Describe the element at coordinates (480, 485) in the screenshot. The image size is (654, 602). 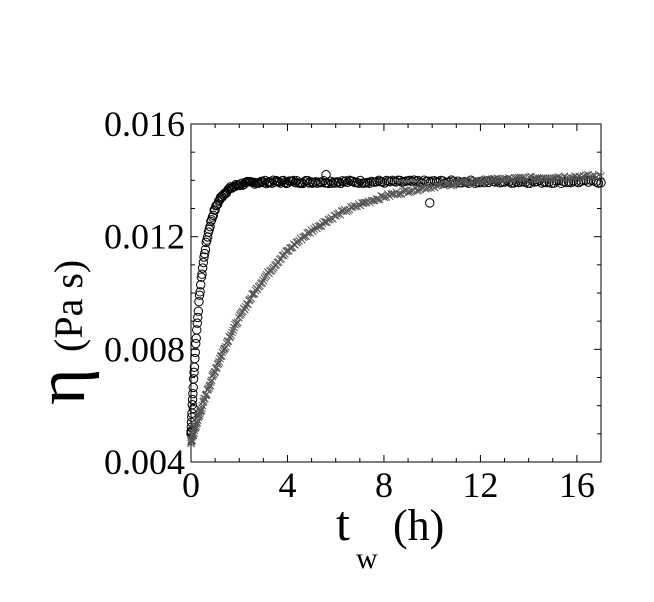
I see `x-tick-label: 12` at that location.